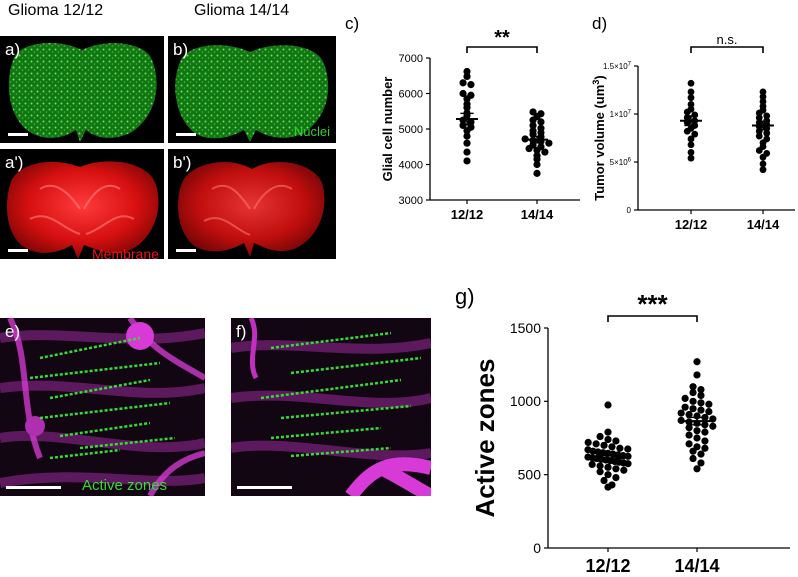 This screenshot has width=798, height=577. Describe the element at coordinates (125, 485) in the screenshot. I see `active-zones-channel-label: Active zones` at that location.